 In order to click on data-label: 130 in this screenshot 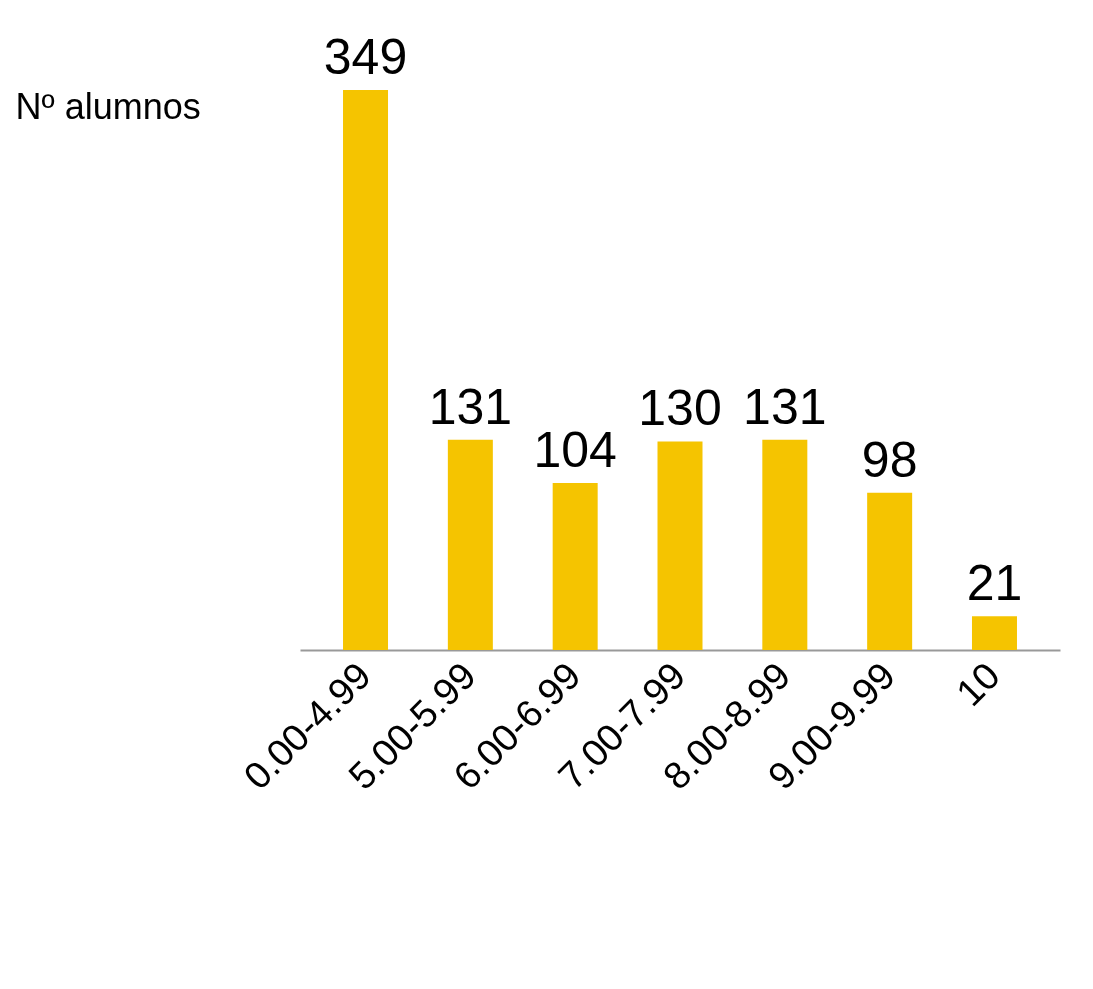, I will do `click(680, 408)`.